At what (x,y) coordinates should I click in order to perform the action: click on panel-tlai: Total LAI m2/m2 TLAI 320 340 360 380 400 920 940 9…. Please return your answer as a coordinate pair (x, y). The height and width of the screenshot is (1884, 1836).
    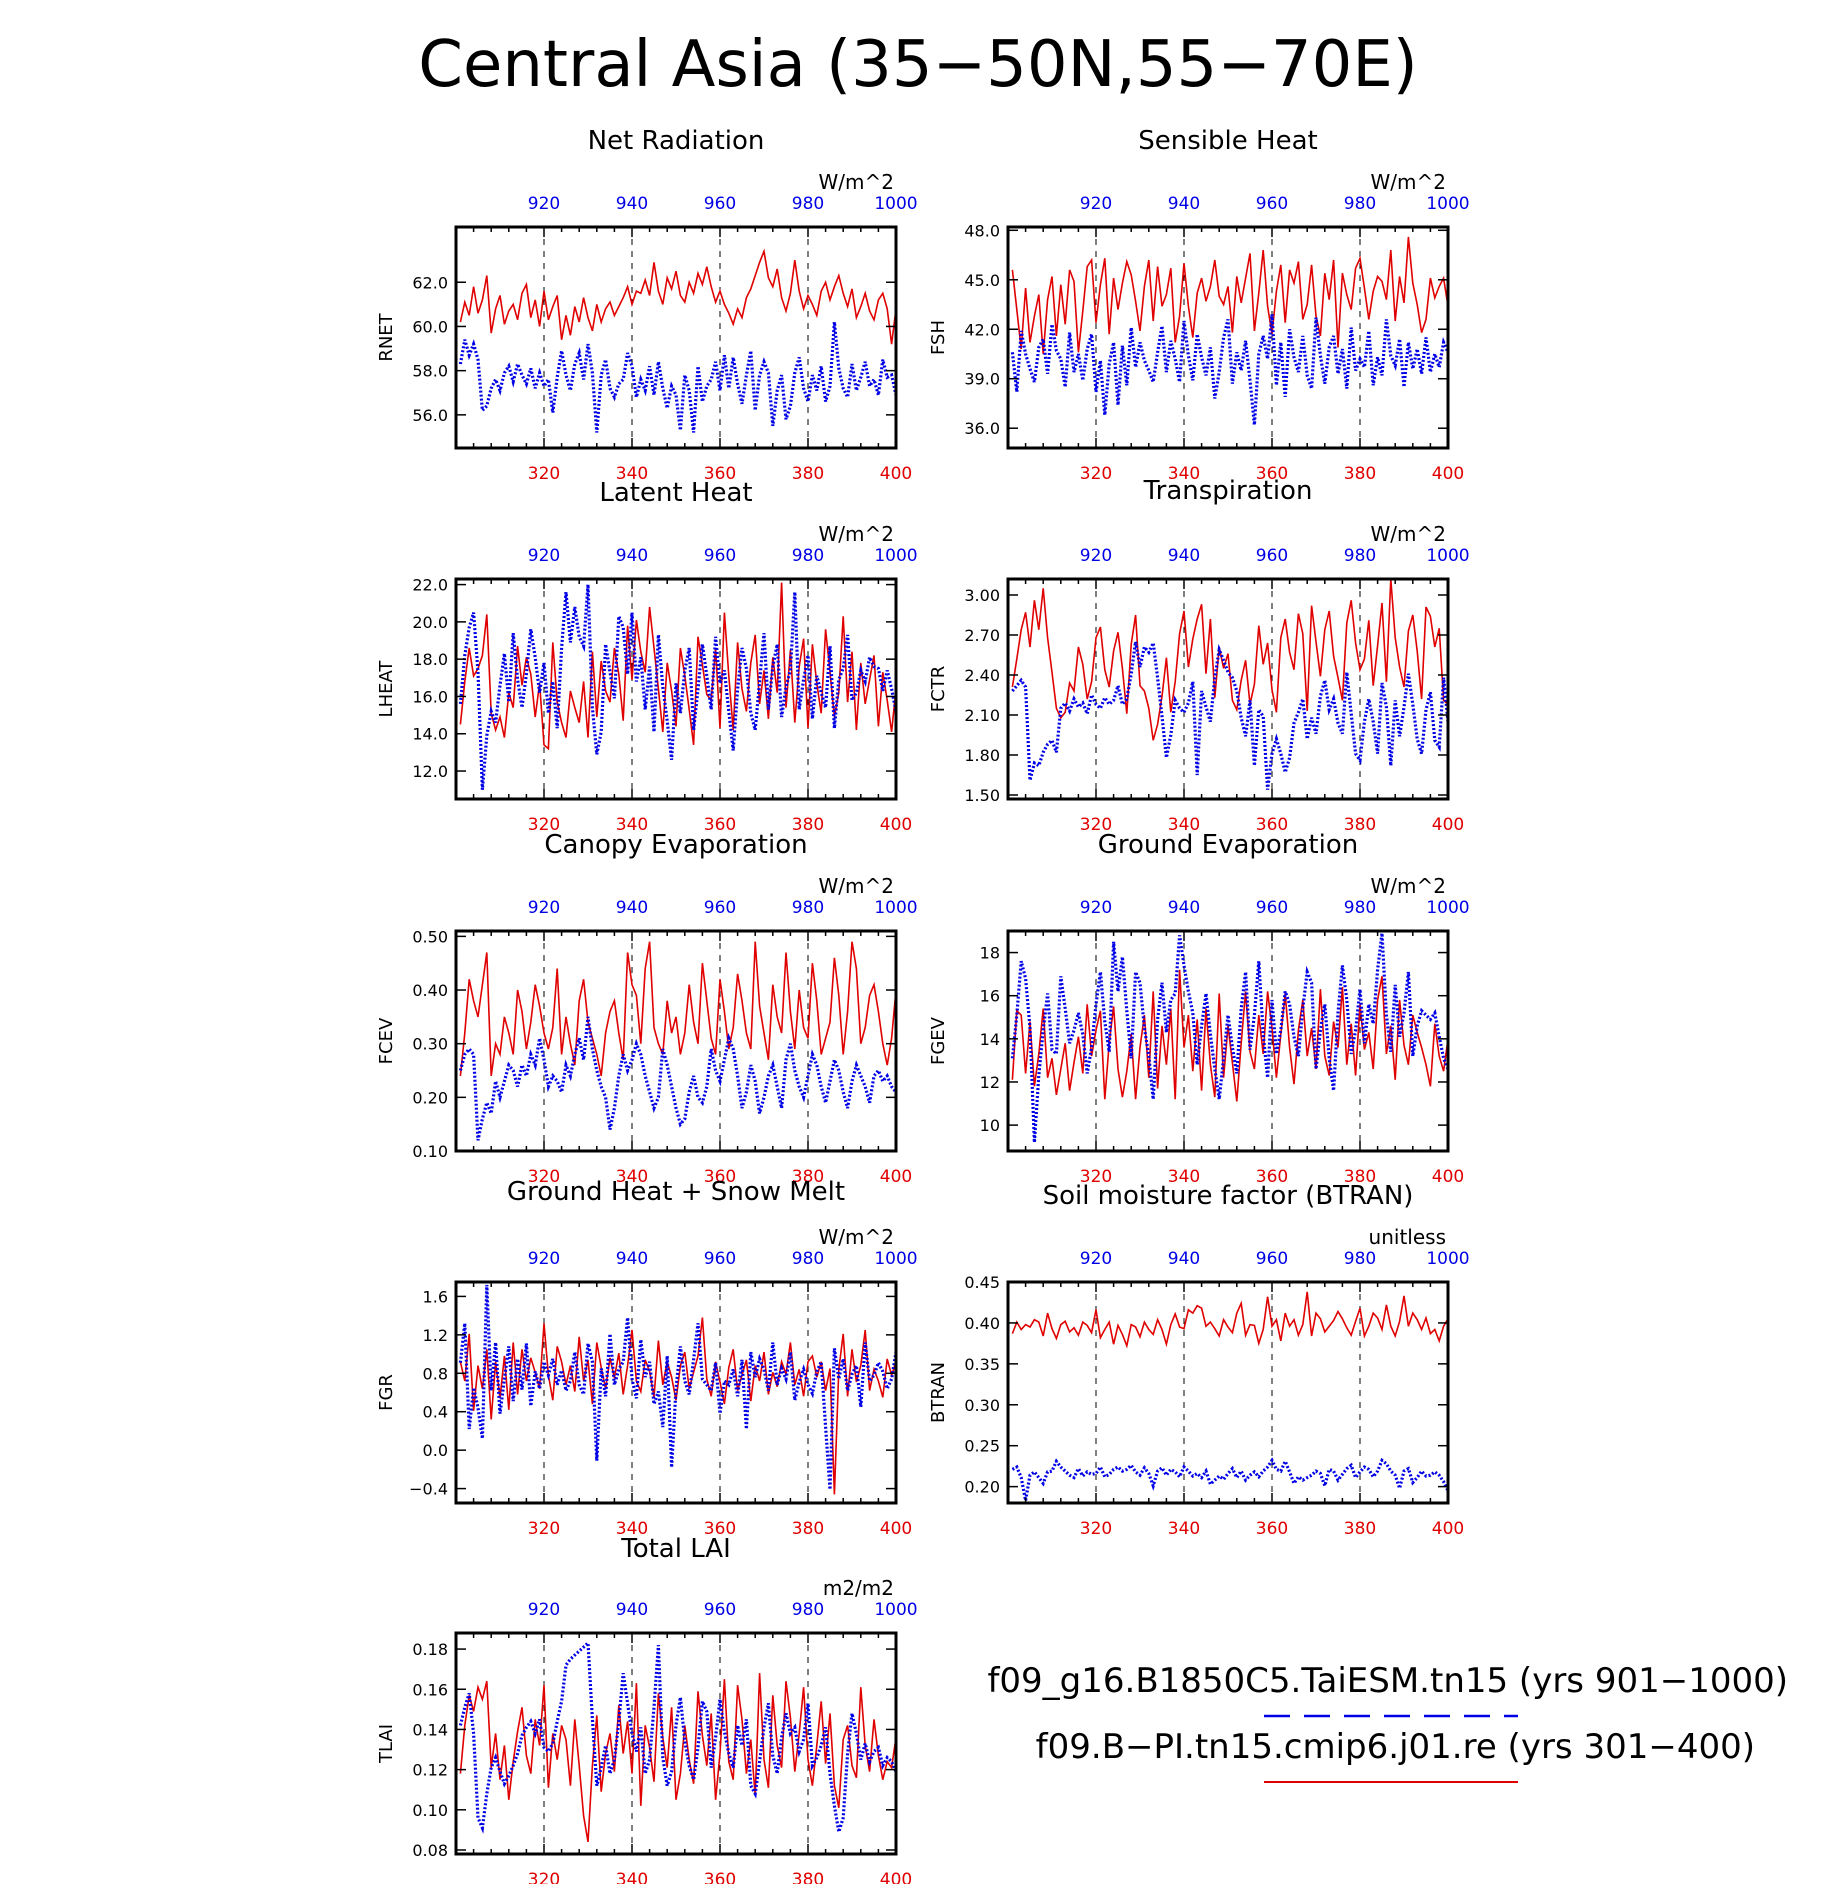
    Looking at the image, I should click on (647, 1709).